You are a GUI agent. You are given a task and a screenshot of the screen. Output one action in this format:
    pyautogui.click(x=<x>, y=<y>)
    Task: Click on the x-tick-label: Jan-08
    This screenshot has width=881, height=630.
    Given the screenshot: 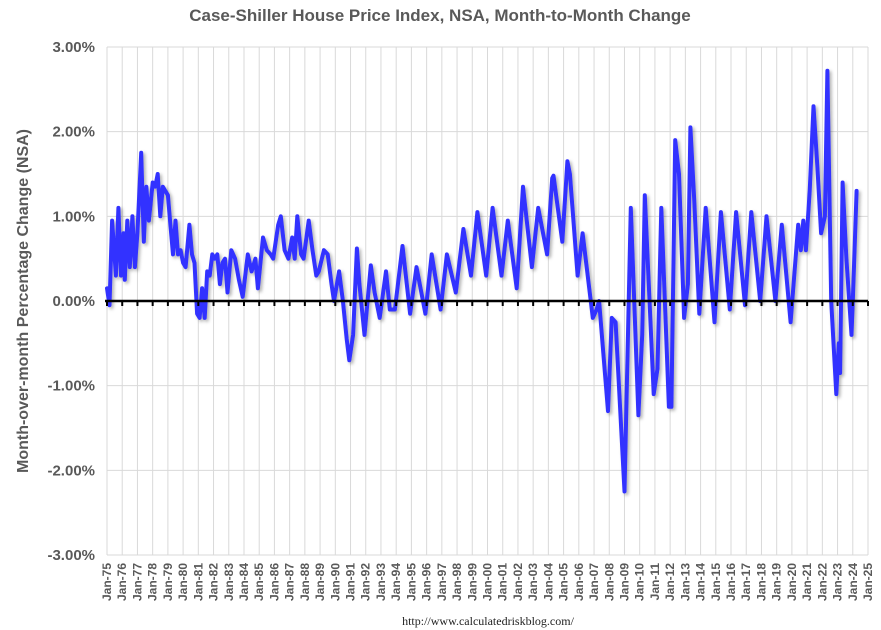 What is the action you would take?
    pyautogui.click(x=609, y=582)
    